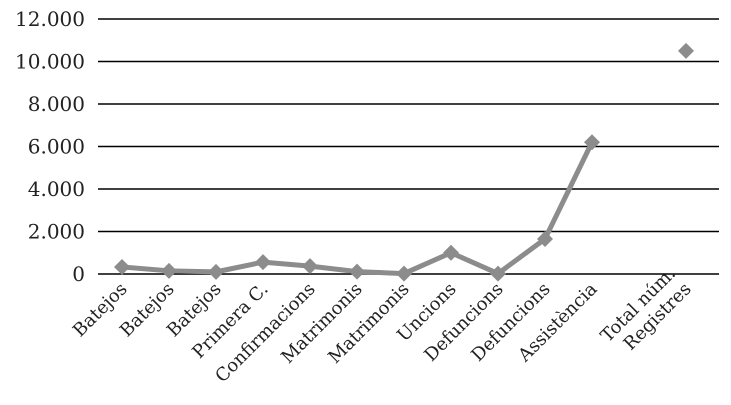 The image size is (731, 405). What do you see at coordinates (50, 19) in the screenshot?
I see `y-tick-label: 12.000` at bounding box center [50, 19].